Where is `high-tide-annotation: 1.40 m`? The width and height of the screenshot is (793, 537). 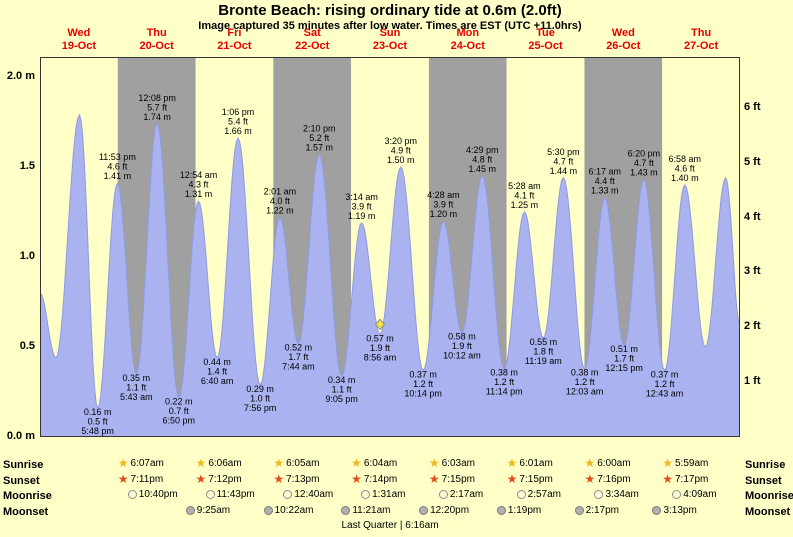
high-tide-annotation: 1.40 m is located at coordinates (685, 178).